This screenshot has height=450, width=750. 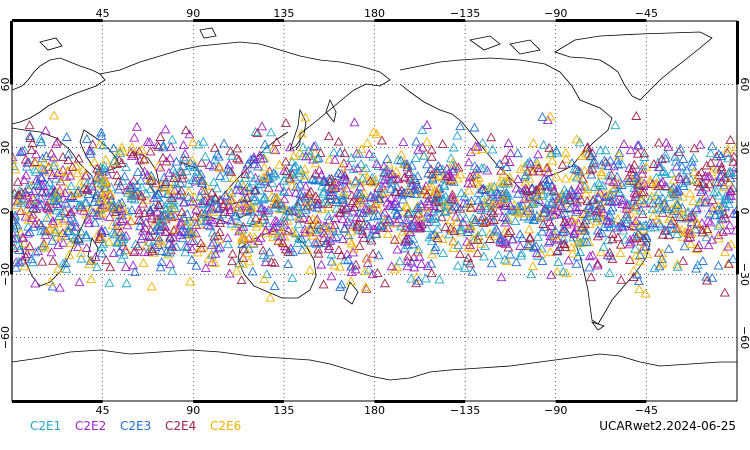 I want to click on legend-item-c2e4: C2E4, so click(x=180, y=426).